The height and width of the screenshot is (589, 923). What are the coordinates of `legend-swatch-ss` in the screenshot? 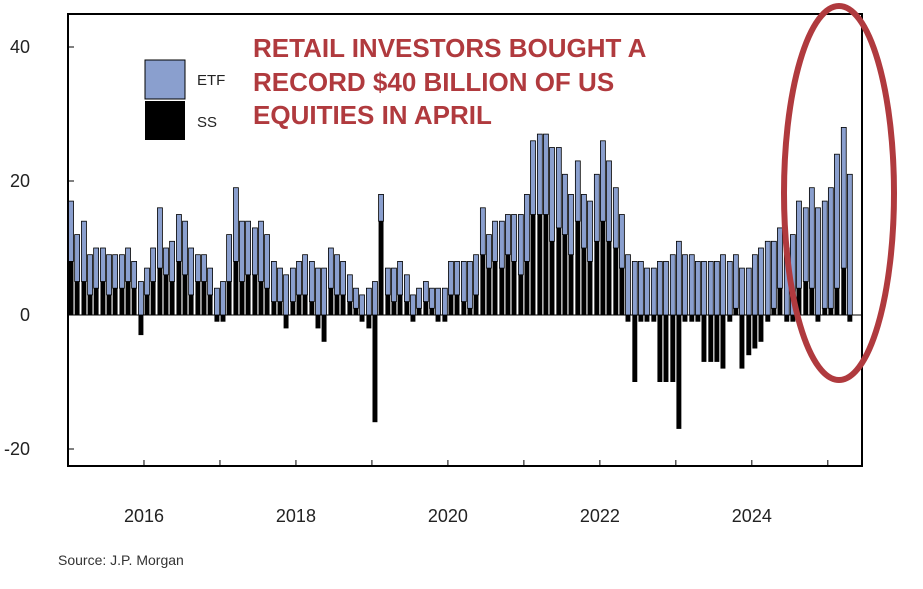 It's located at (165, 120).